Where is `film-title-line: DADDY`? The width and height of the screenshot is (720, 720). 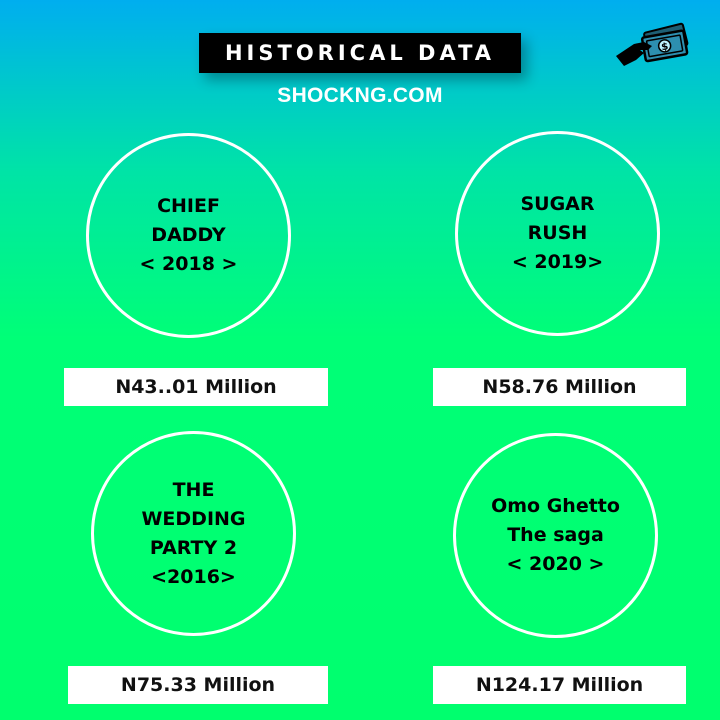 film-title-line: DADDY is located at coordinates (188, 235).